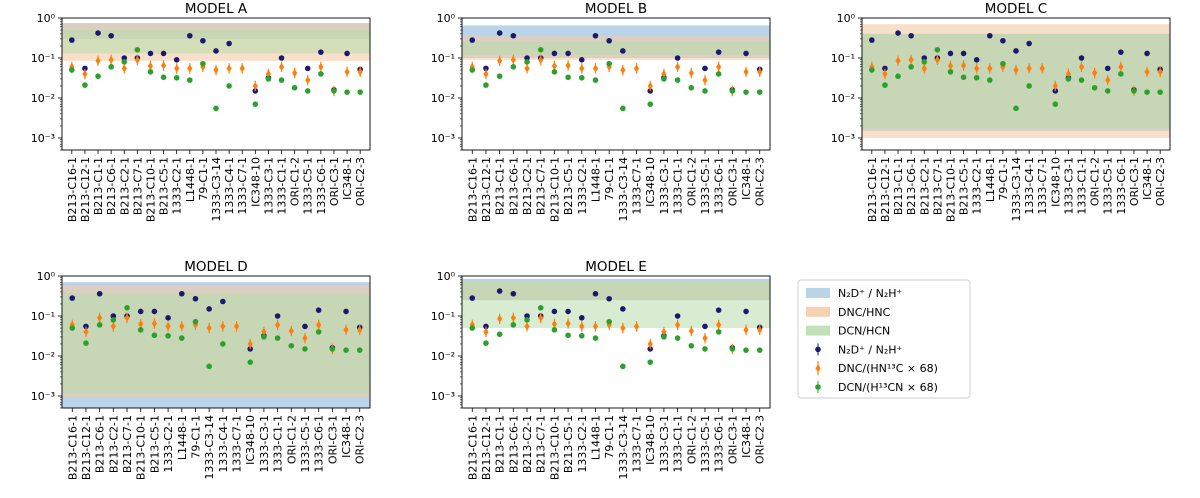  I want to click on dcn-swatch, so click(818, 387).